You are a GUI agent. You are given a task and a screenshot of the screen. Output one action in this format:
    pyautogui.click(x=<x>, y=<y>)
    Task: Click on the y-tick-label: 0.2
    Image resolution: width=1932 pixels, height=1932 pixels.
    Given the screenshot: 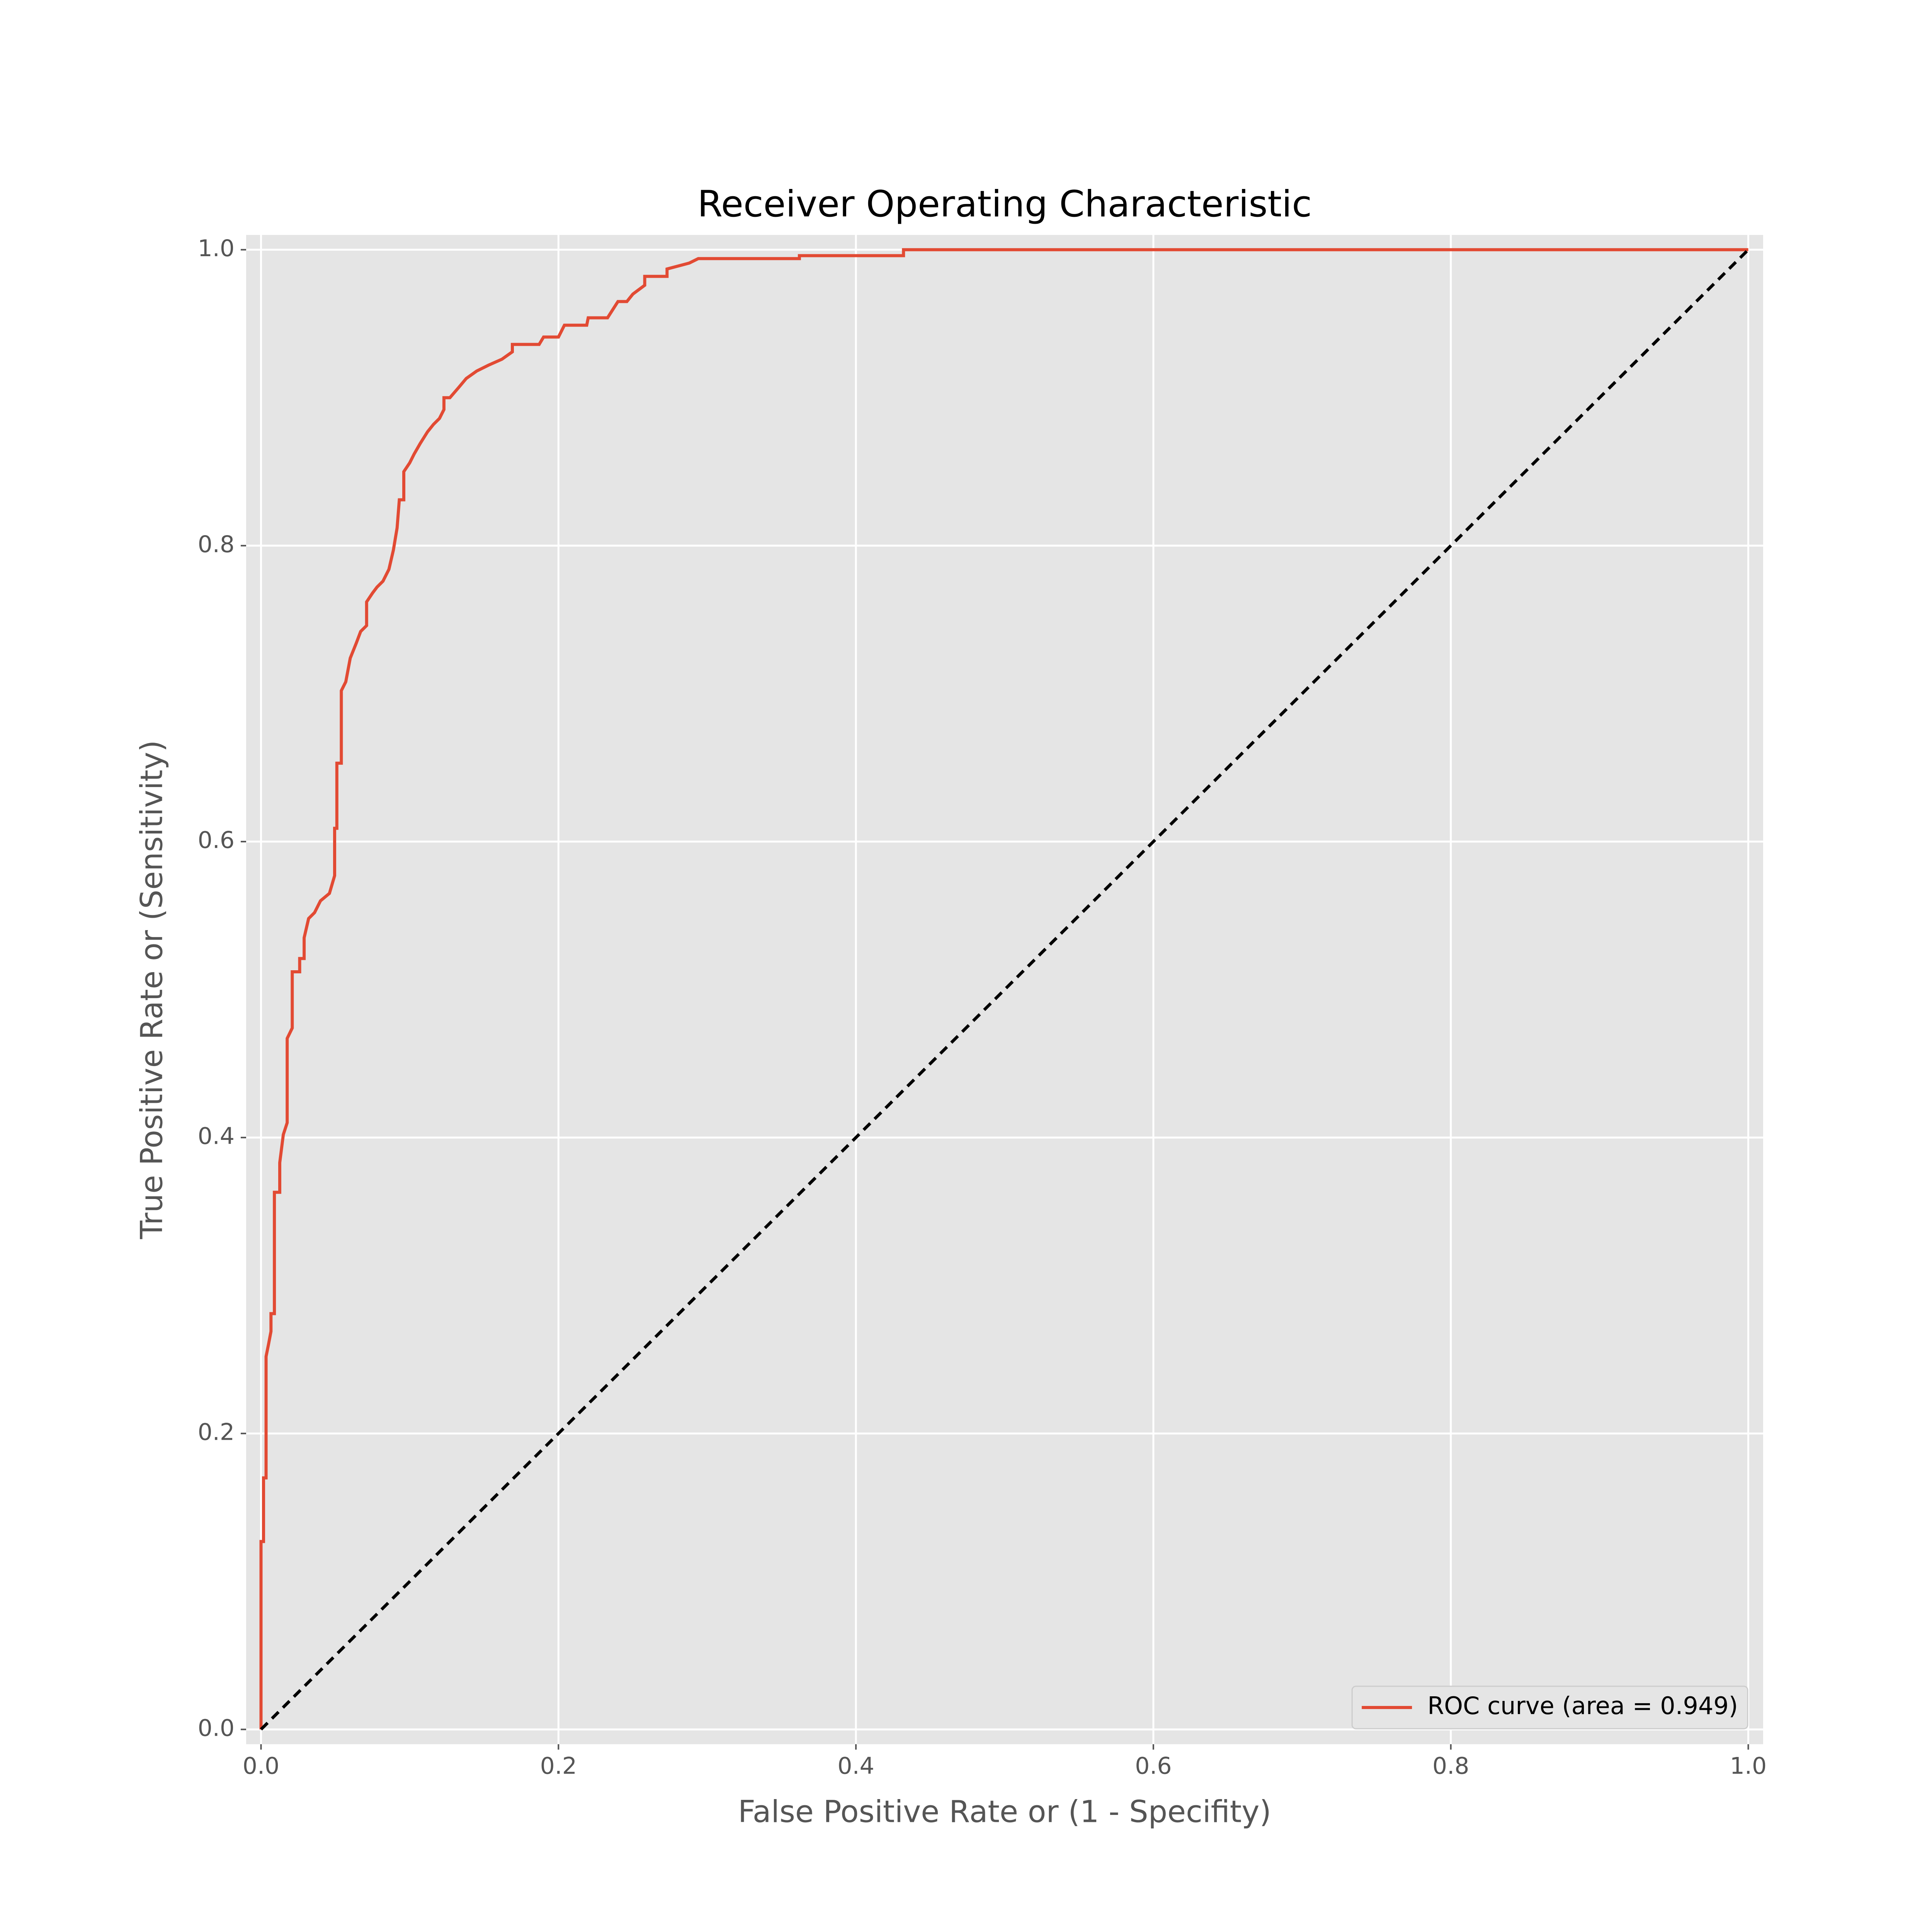 What is the action you would take?
    pyautogui.click(x=216, y=1432)
    